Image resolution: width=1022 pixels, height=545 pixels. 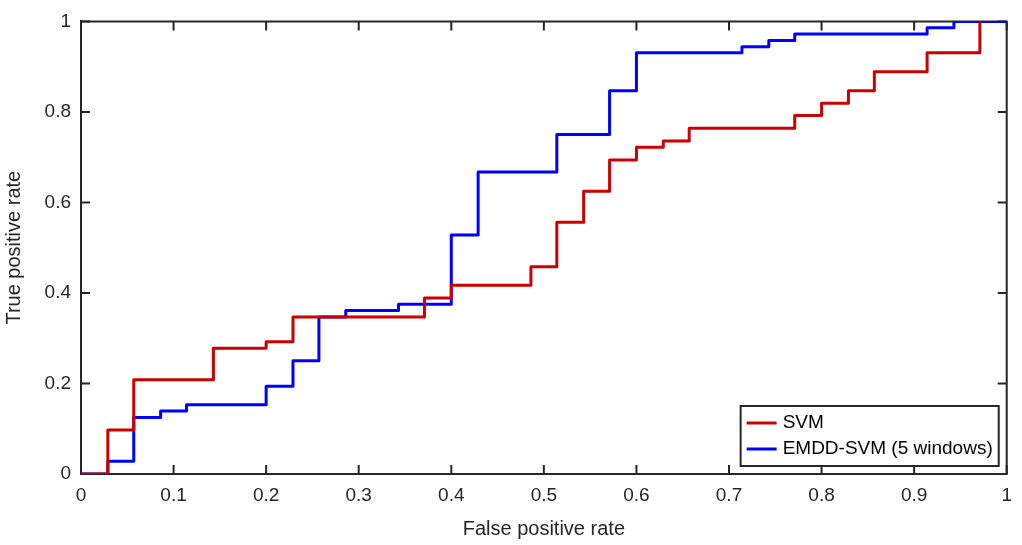 I want to click on x-tick-label: 0.9, so click(x=914, y=494).